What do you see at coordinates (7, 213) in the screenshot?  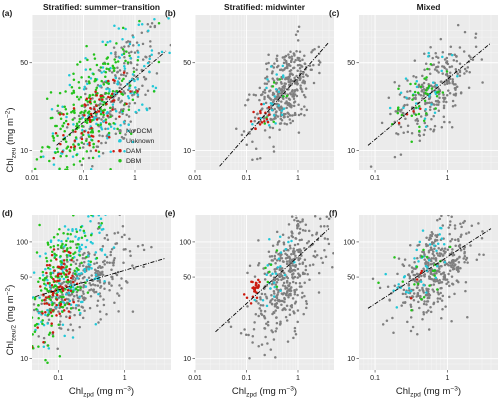 I see `panel-letter: (d)` at bounding box center [7, 213].